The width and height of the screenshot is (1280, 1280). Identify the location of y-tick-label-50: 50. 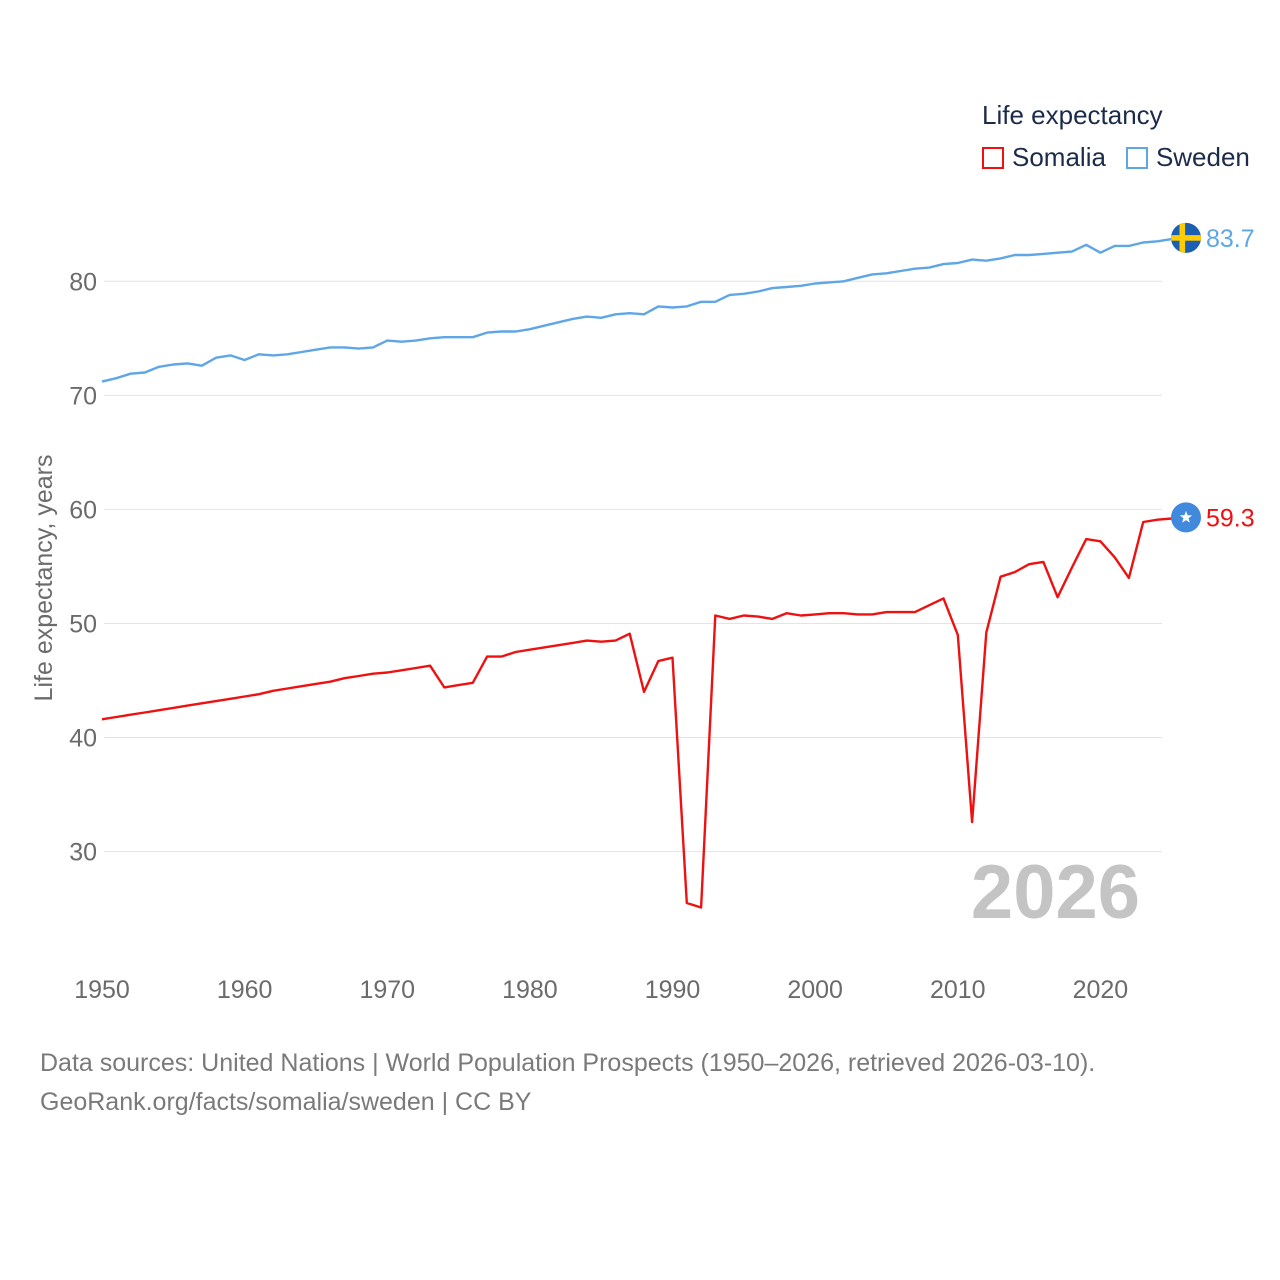
(83, 624).